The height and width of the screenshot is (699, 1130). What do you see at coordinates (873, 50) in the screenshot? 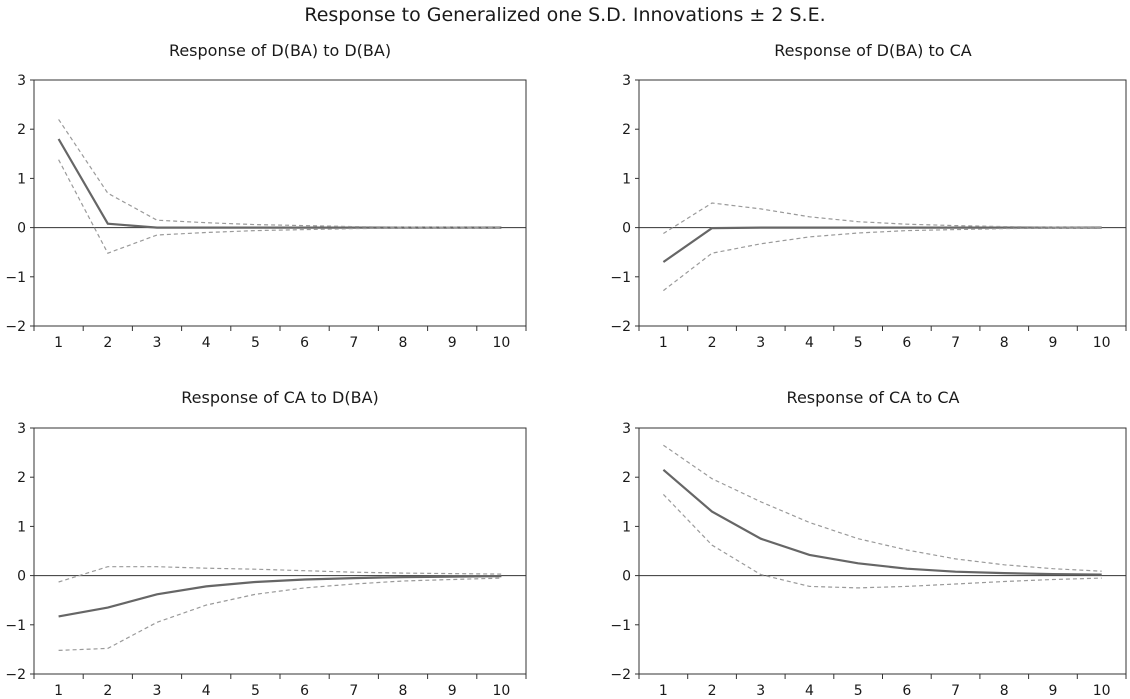
I see `panel-title-d-ba-to-ca: Response of D(BA) to CA` at bounding box center [873, 50].